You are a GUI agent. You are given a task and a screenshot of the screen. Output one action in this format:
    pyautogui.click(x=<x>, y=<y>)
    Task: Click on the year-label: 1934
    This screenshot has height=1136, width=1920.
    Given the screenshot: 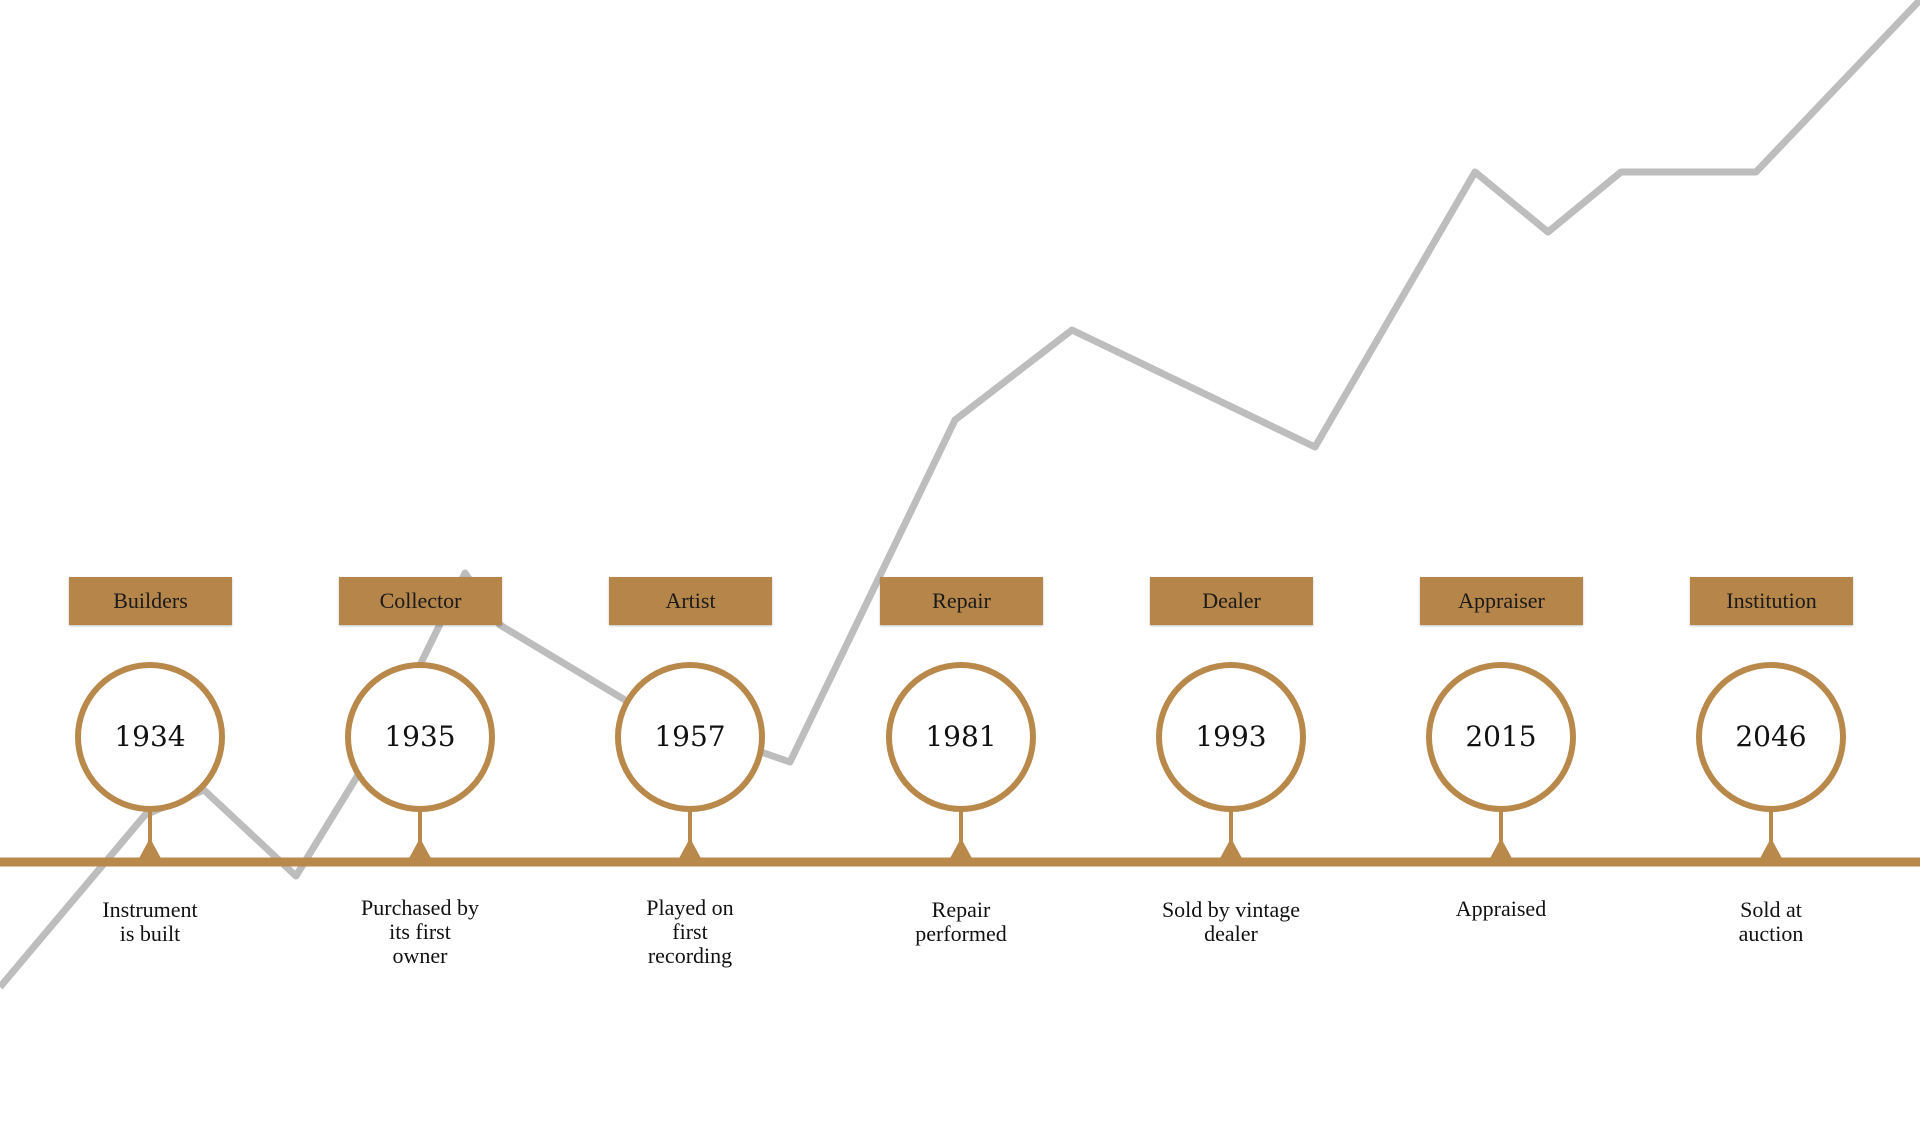 What is the action you would take?
    pyautogui.click(x=150, y=736)
    